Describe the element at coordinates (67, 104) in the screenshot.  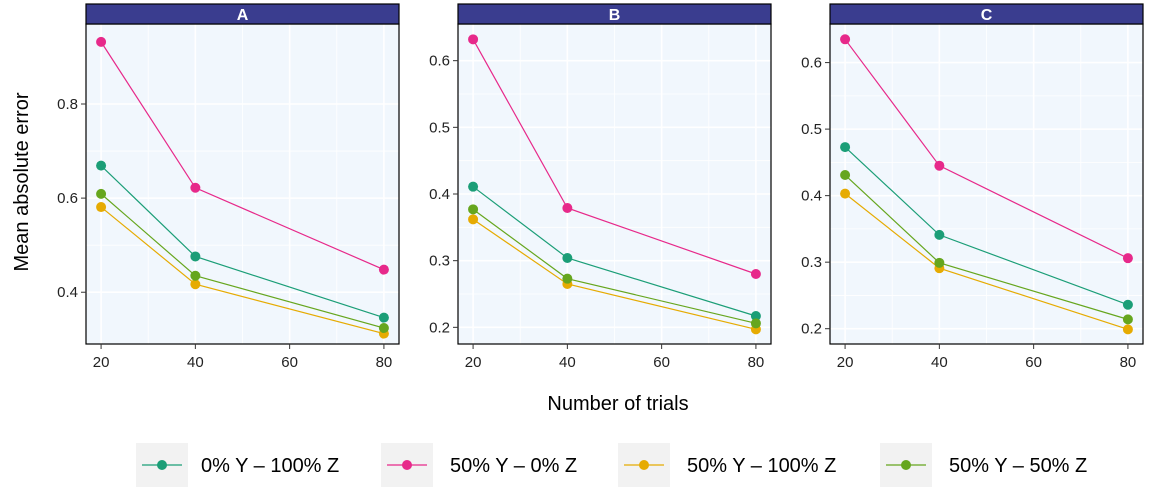
I see `y-tick-label: 0.8` at that location.